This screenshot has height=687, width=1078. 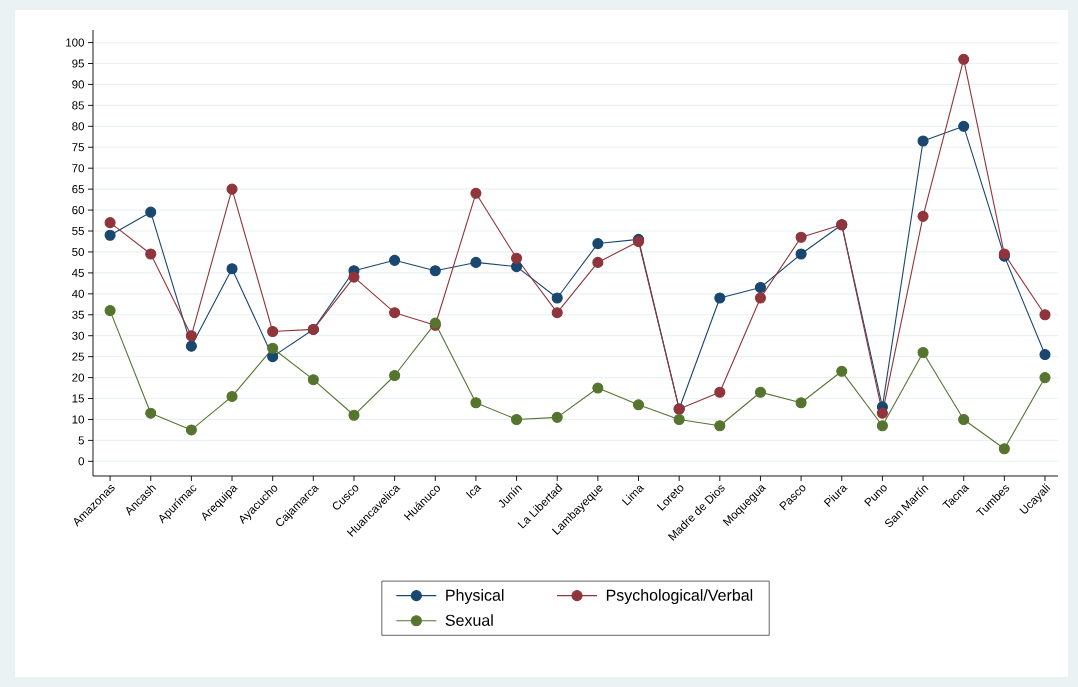 I want to click on y-tick-label: 75, so click(x=78, y=147).